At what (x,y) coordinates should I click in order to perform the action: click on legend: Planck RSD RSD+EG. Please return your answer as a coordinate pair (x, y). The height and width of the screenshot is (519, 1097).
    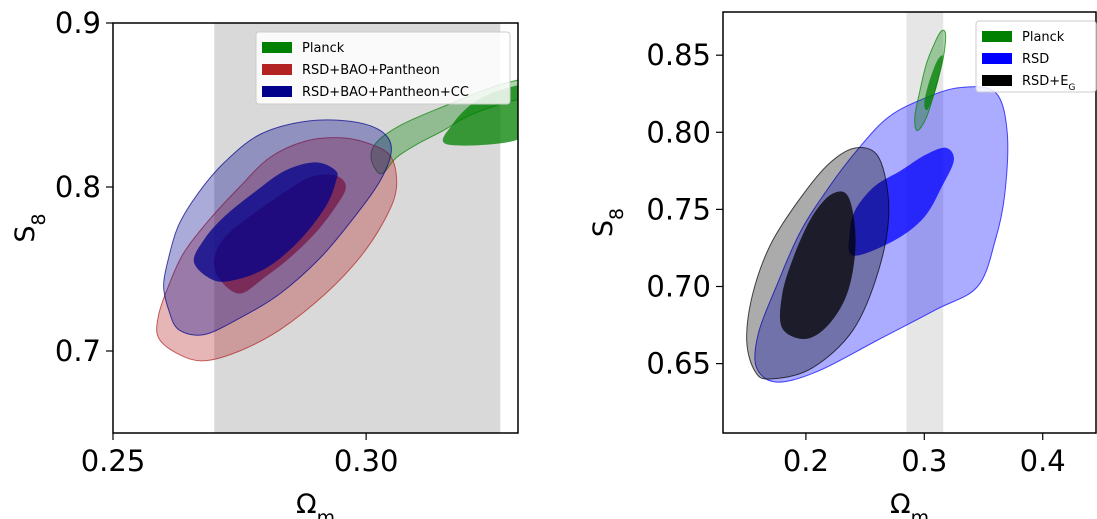
    Looking at the image, I should click on (1036, 56).